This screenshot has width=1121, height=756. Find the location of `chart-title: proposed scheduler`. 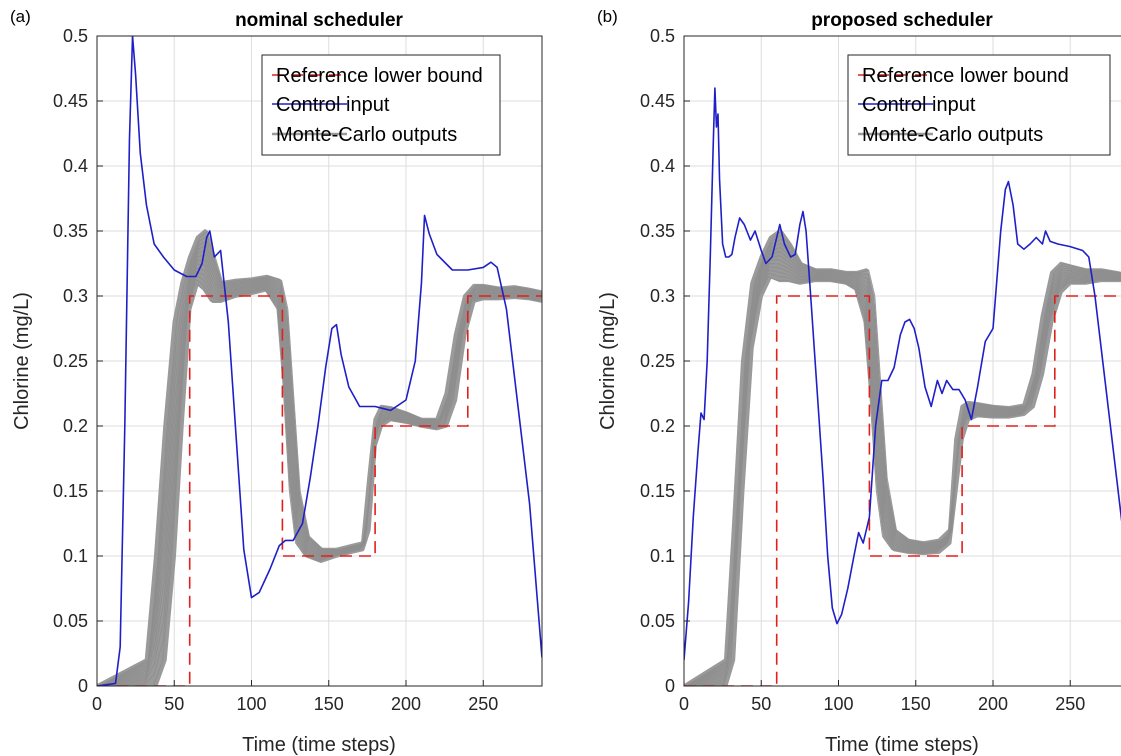

chart-title: proposed scheduler is located at coordinates (902, 20).